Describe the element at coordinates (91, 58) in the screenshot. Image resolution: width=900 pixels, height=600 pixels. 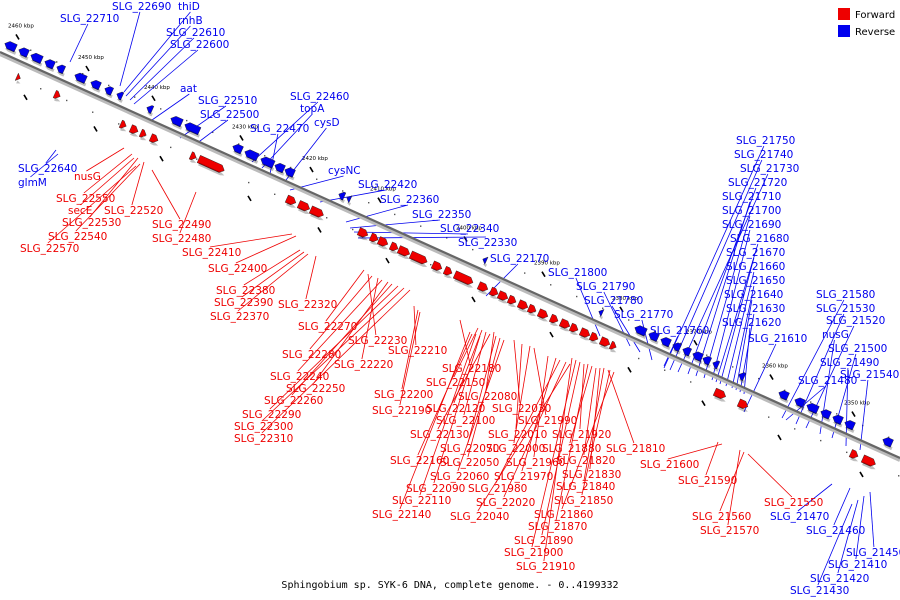
I see `scale-tick-label: 2450 kbp` at that location.